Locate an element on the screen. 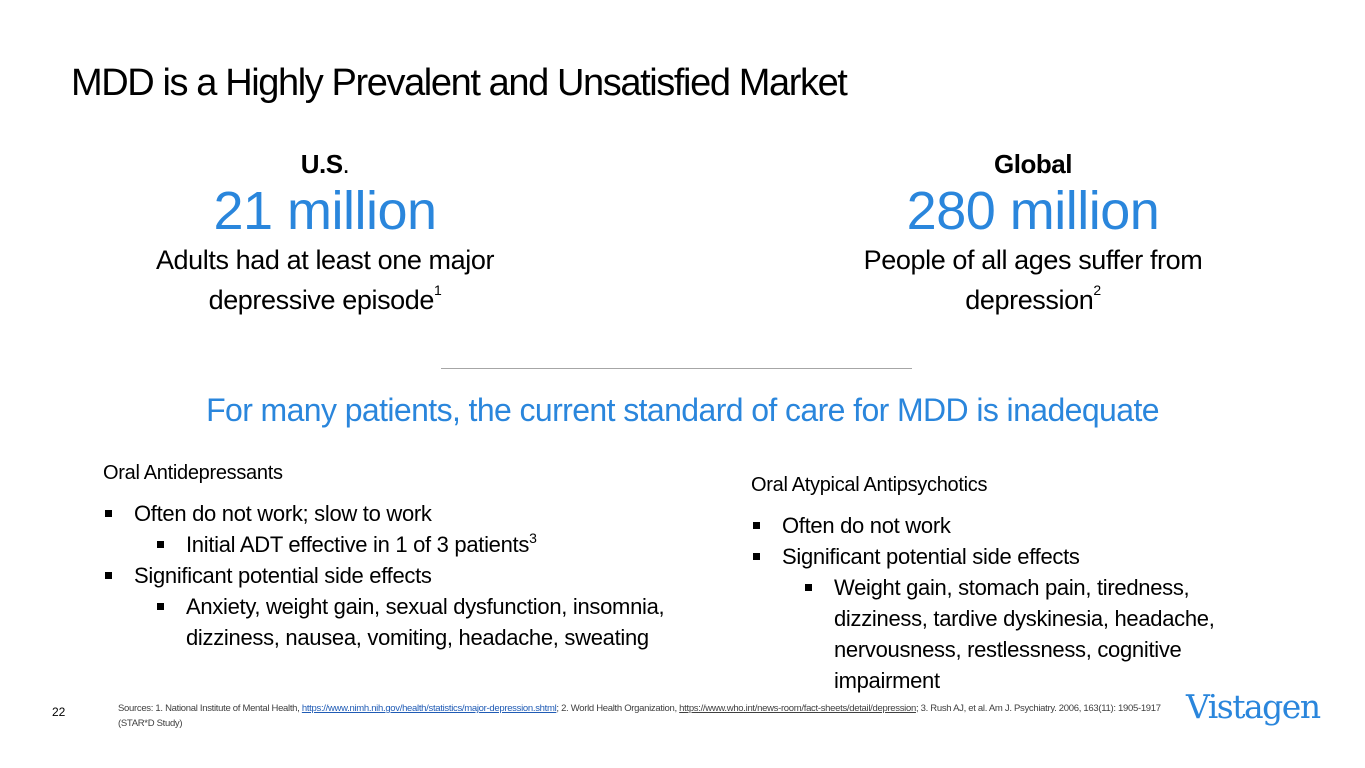 The image size is (1365, 768). list-item-text: Often do not work; slow to work is located at coordinates (283, 513).